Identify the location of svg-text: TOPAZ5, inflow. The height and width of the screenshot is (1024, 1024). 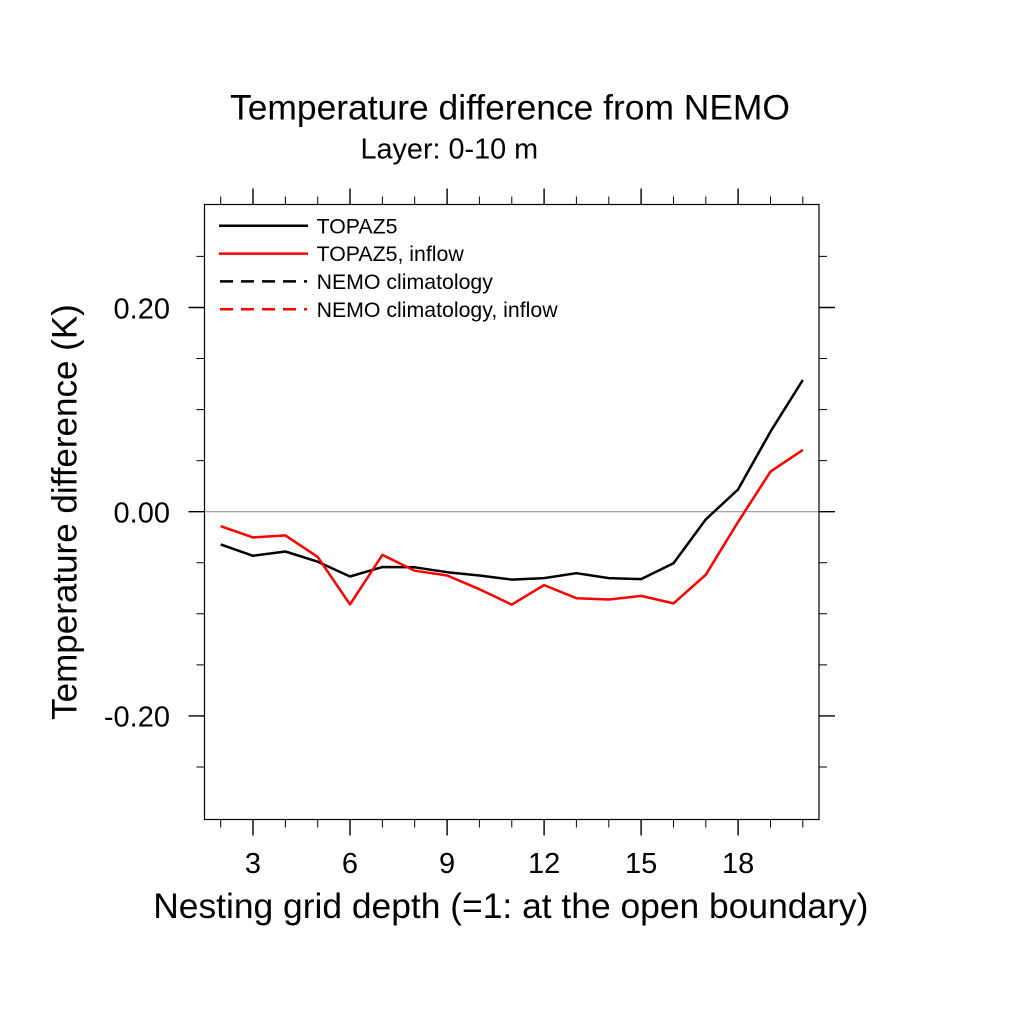
(391, 254).